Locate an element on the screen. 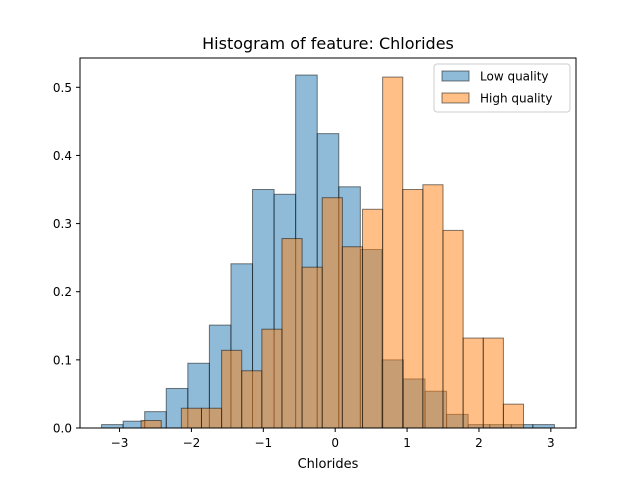 The image size is (640, 484). y-tick-label: 0.5 is located at coordinates (62, 88).